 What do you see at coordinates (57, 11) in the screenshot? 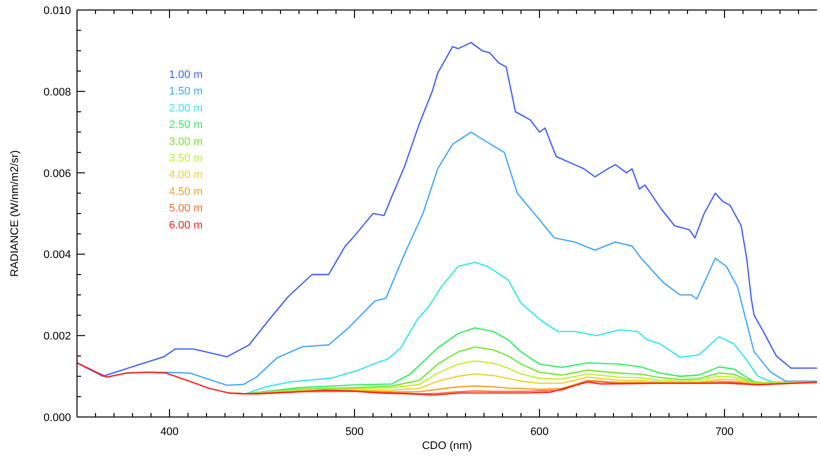
I see `y-tick-label: 0.010` at bounding box center [57, 11].